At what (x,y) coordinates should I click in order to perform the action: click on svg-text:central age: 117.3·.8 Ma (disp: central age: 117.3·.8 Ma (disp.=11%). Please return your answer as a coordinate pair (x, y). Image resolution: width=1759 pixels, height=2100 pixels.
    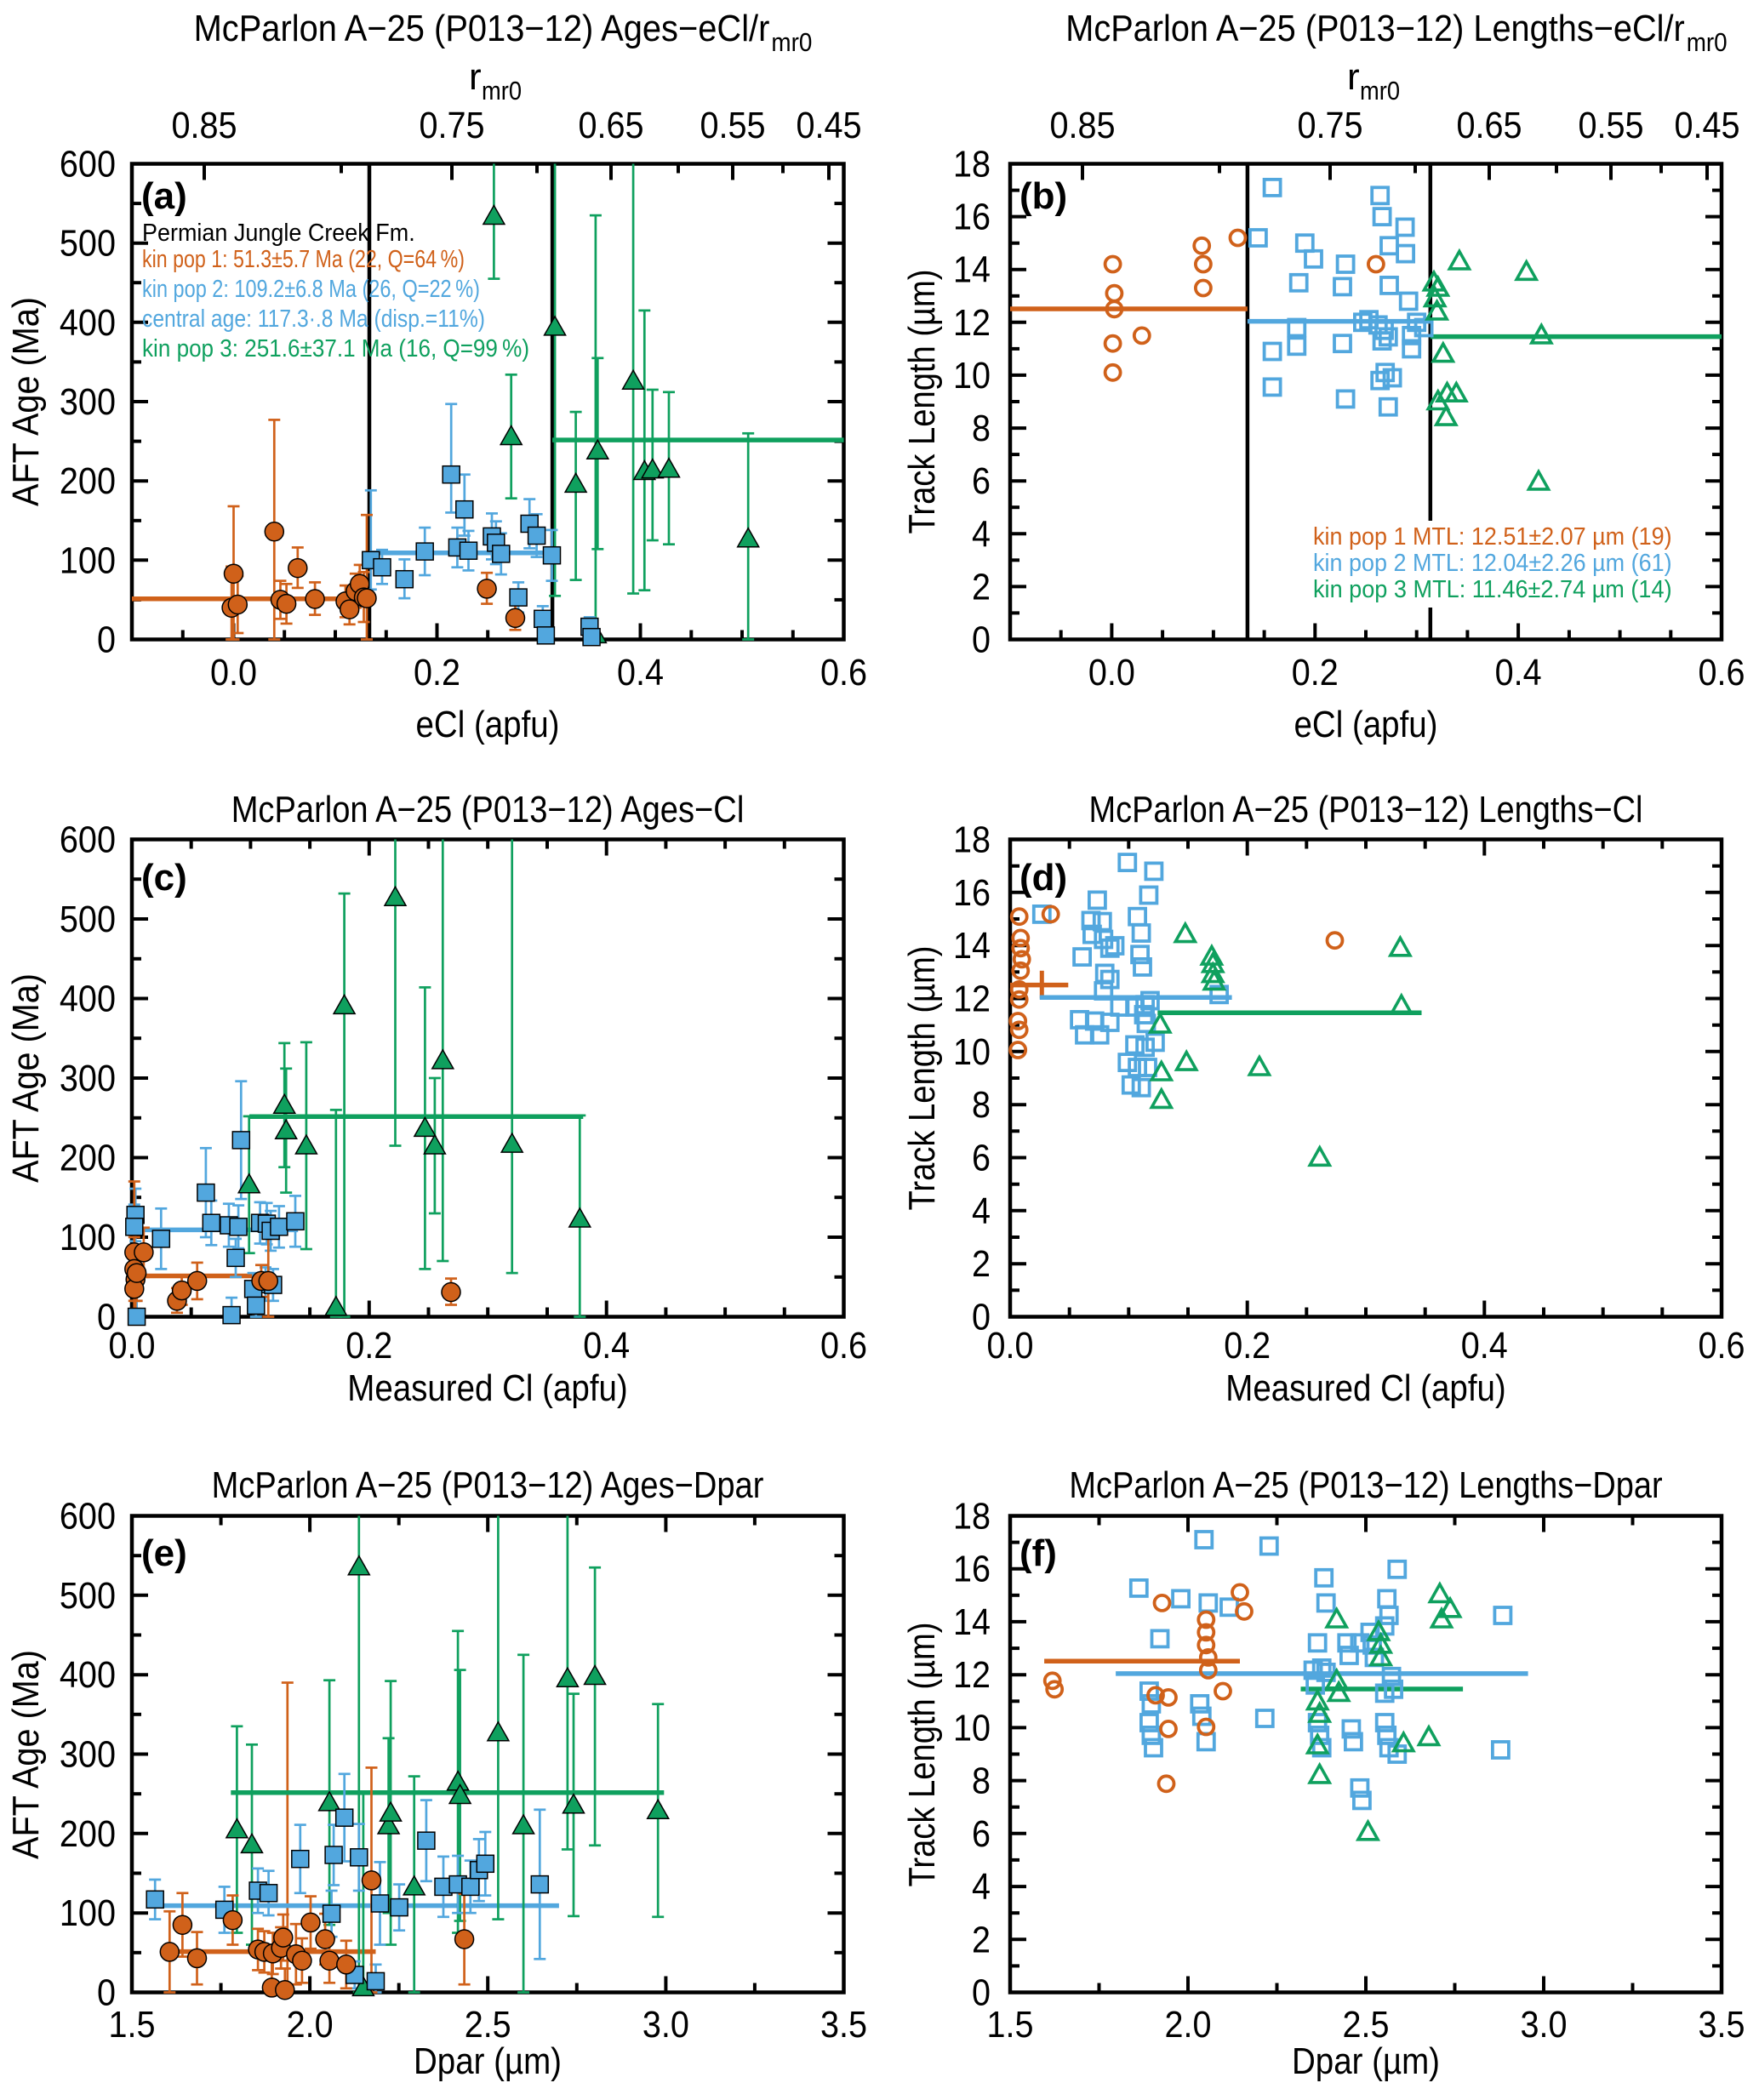
    Looking at the image, I should click on (313, 319).